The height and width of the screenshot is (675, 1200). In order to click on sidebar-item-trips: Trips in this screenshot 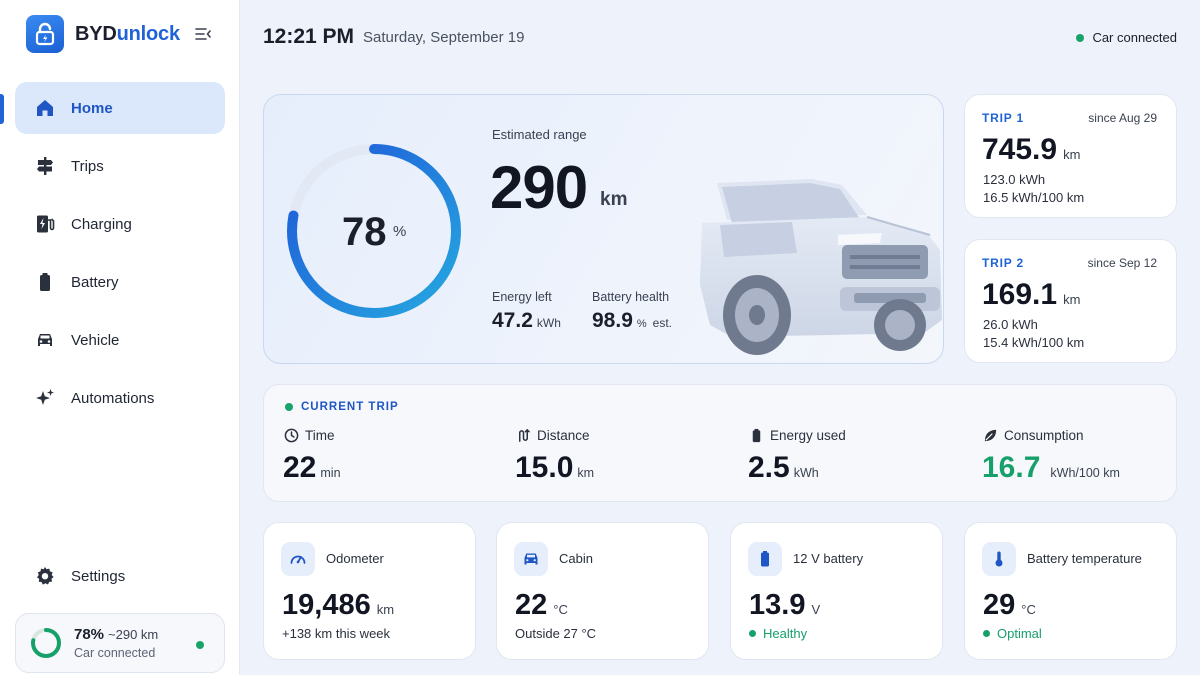, I will do `click(120, 166)`.